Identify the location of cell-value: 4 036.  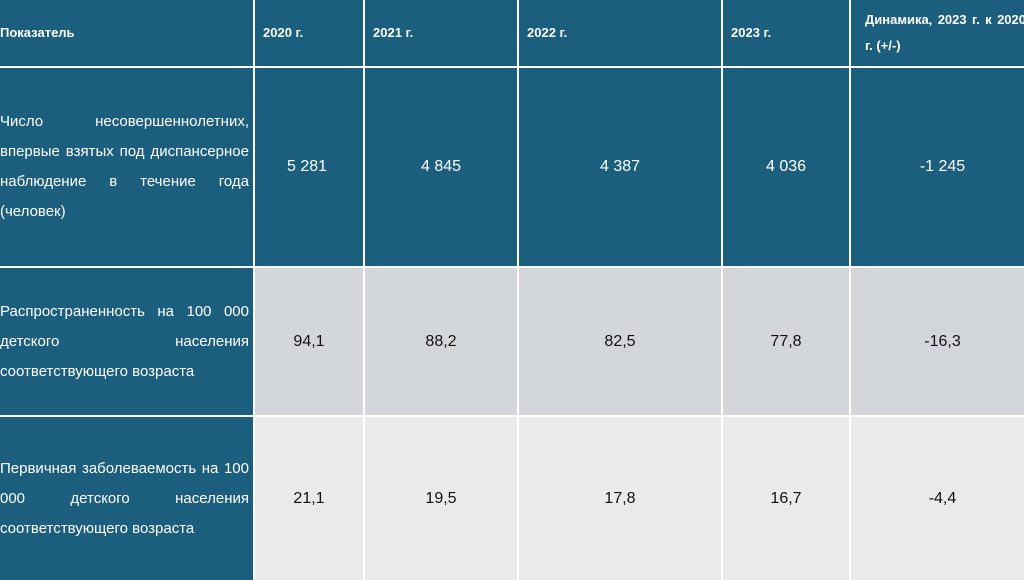
(786, 167).